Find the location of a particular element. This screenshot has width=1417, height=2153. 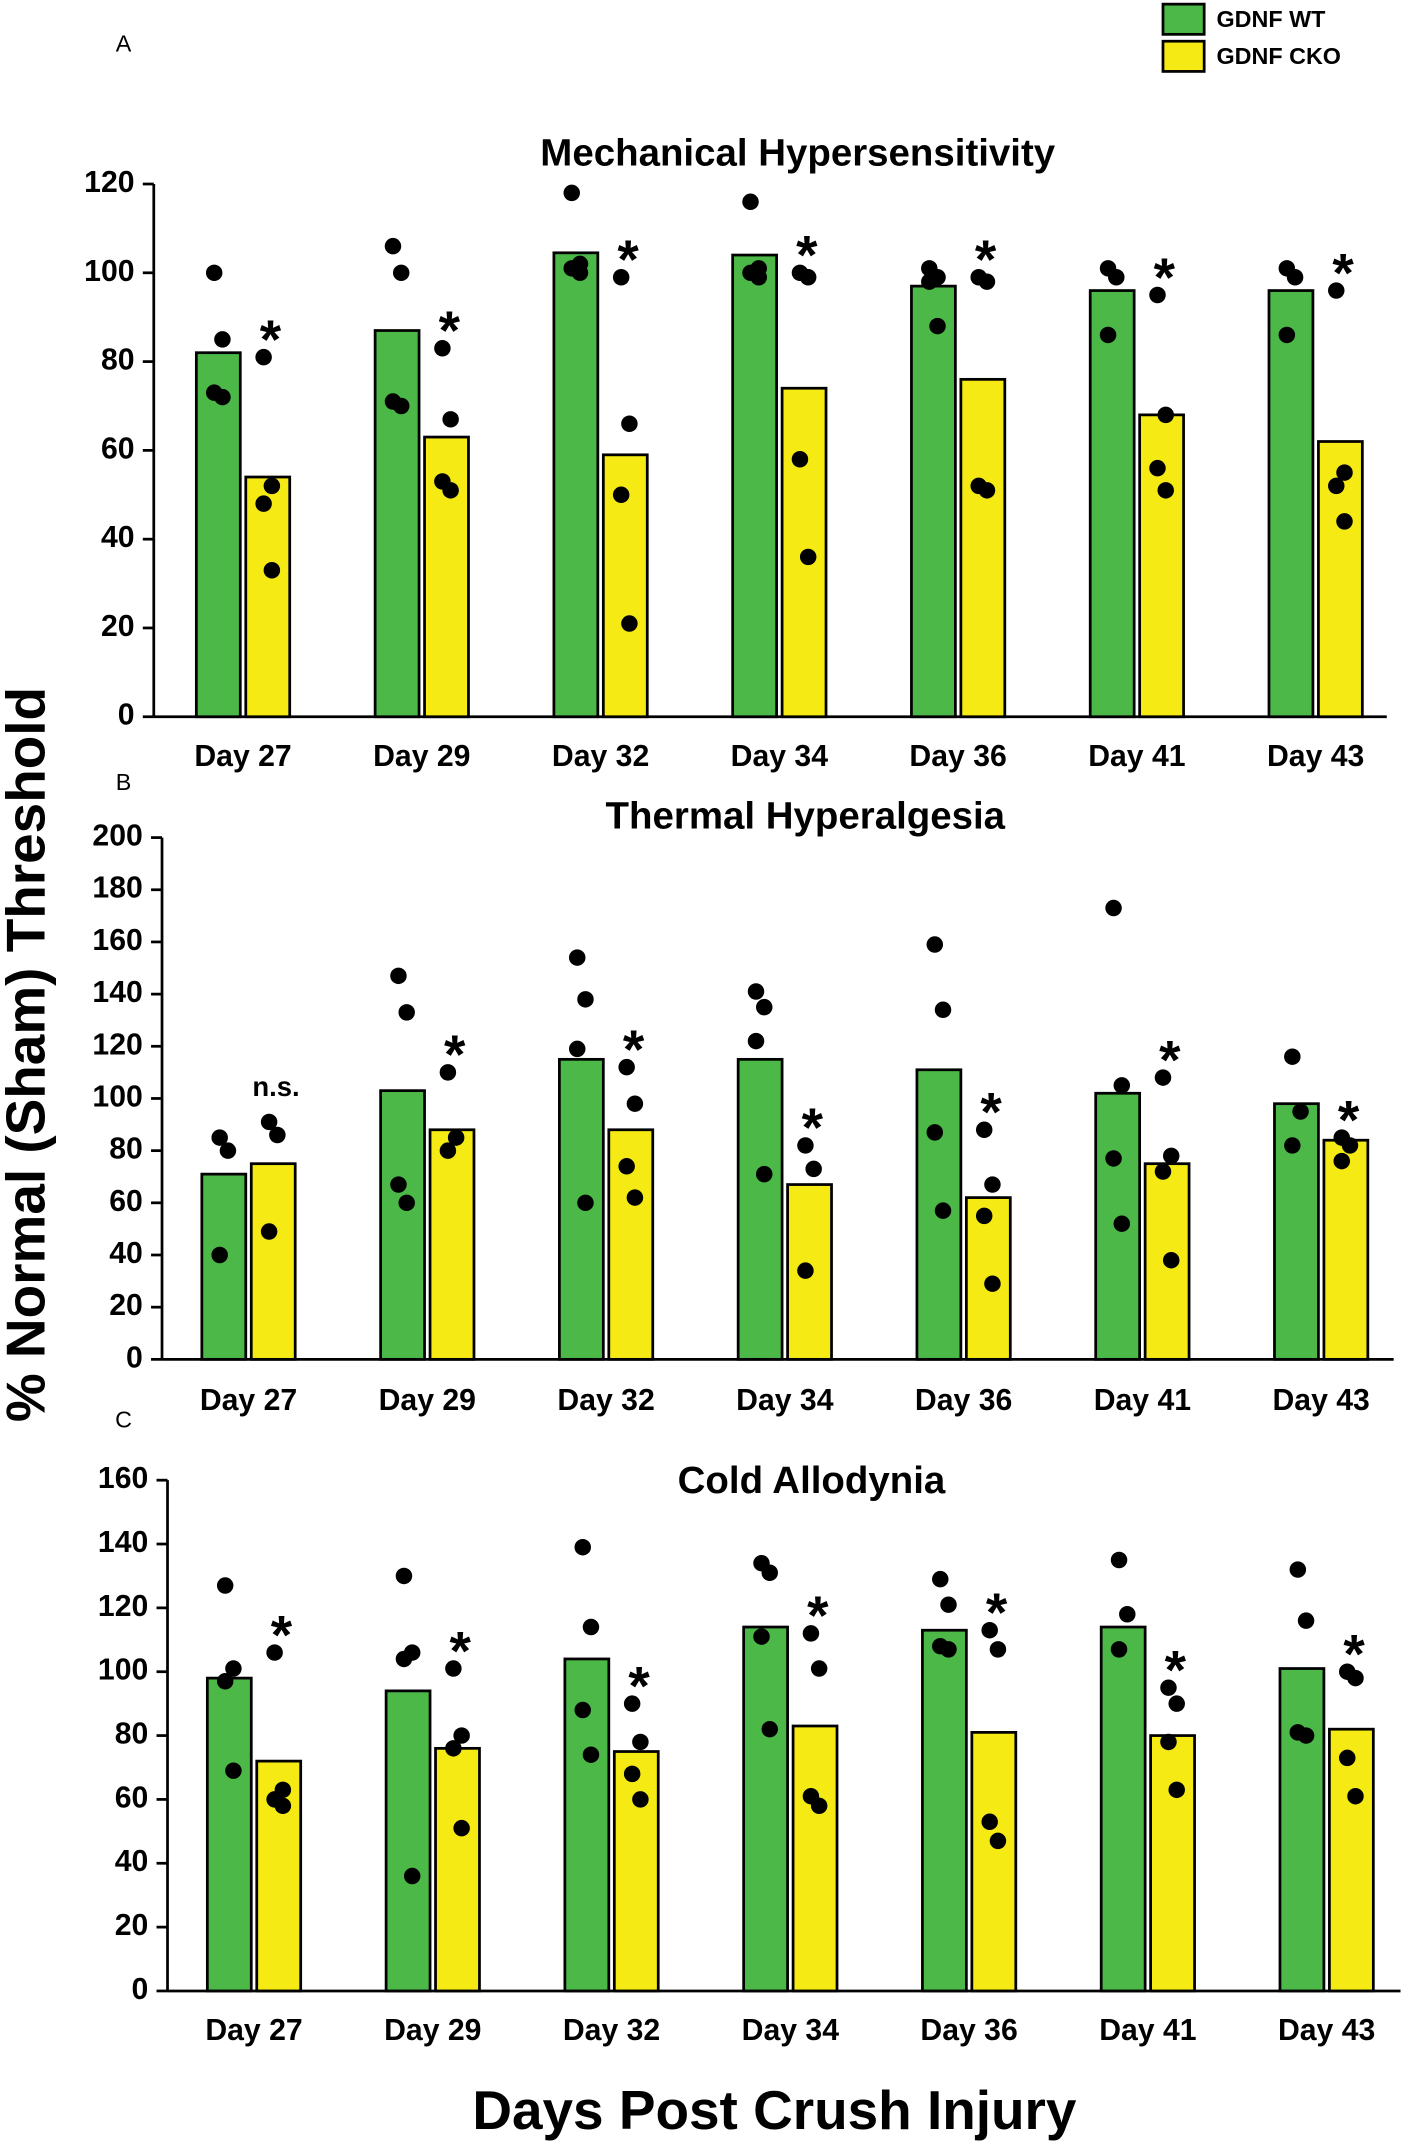

y-tick-label: 180 is located at coordinates (117, 888).